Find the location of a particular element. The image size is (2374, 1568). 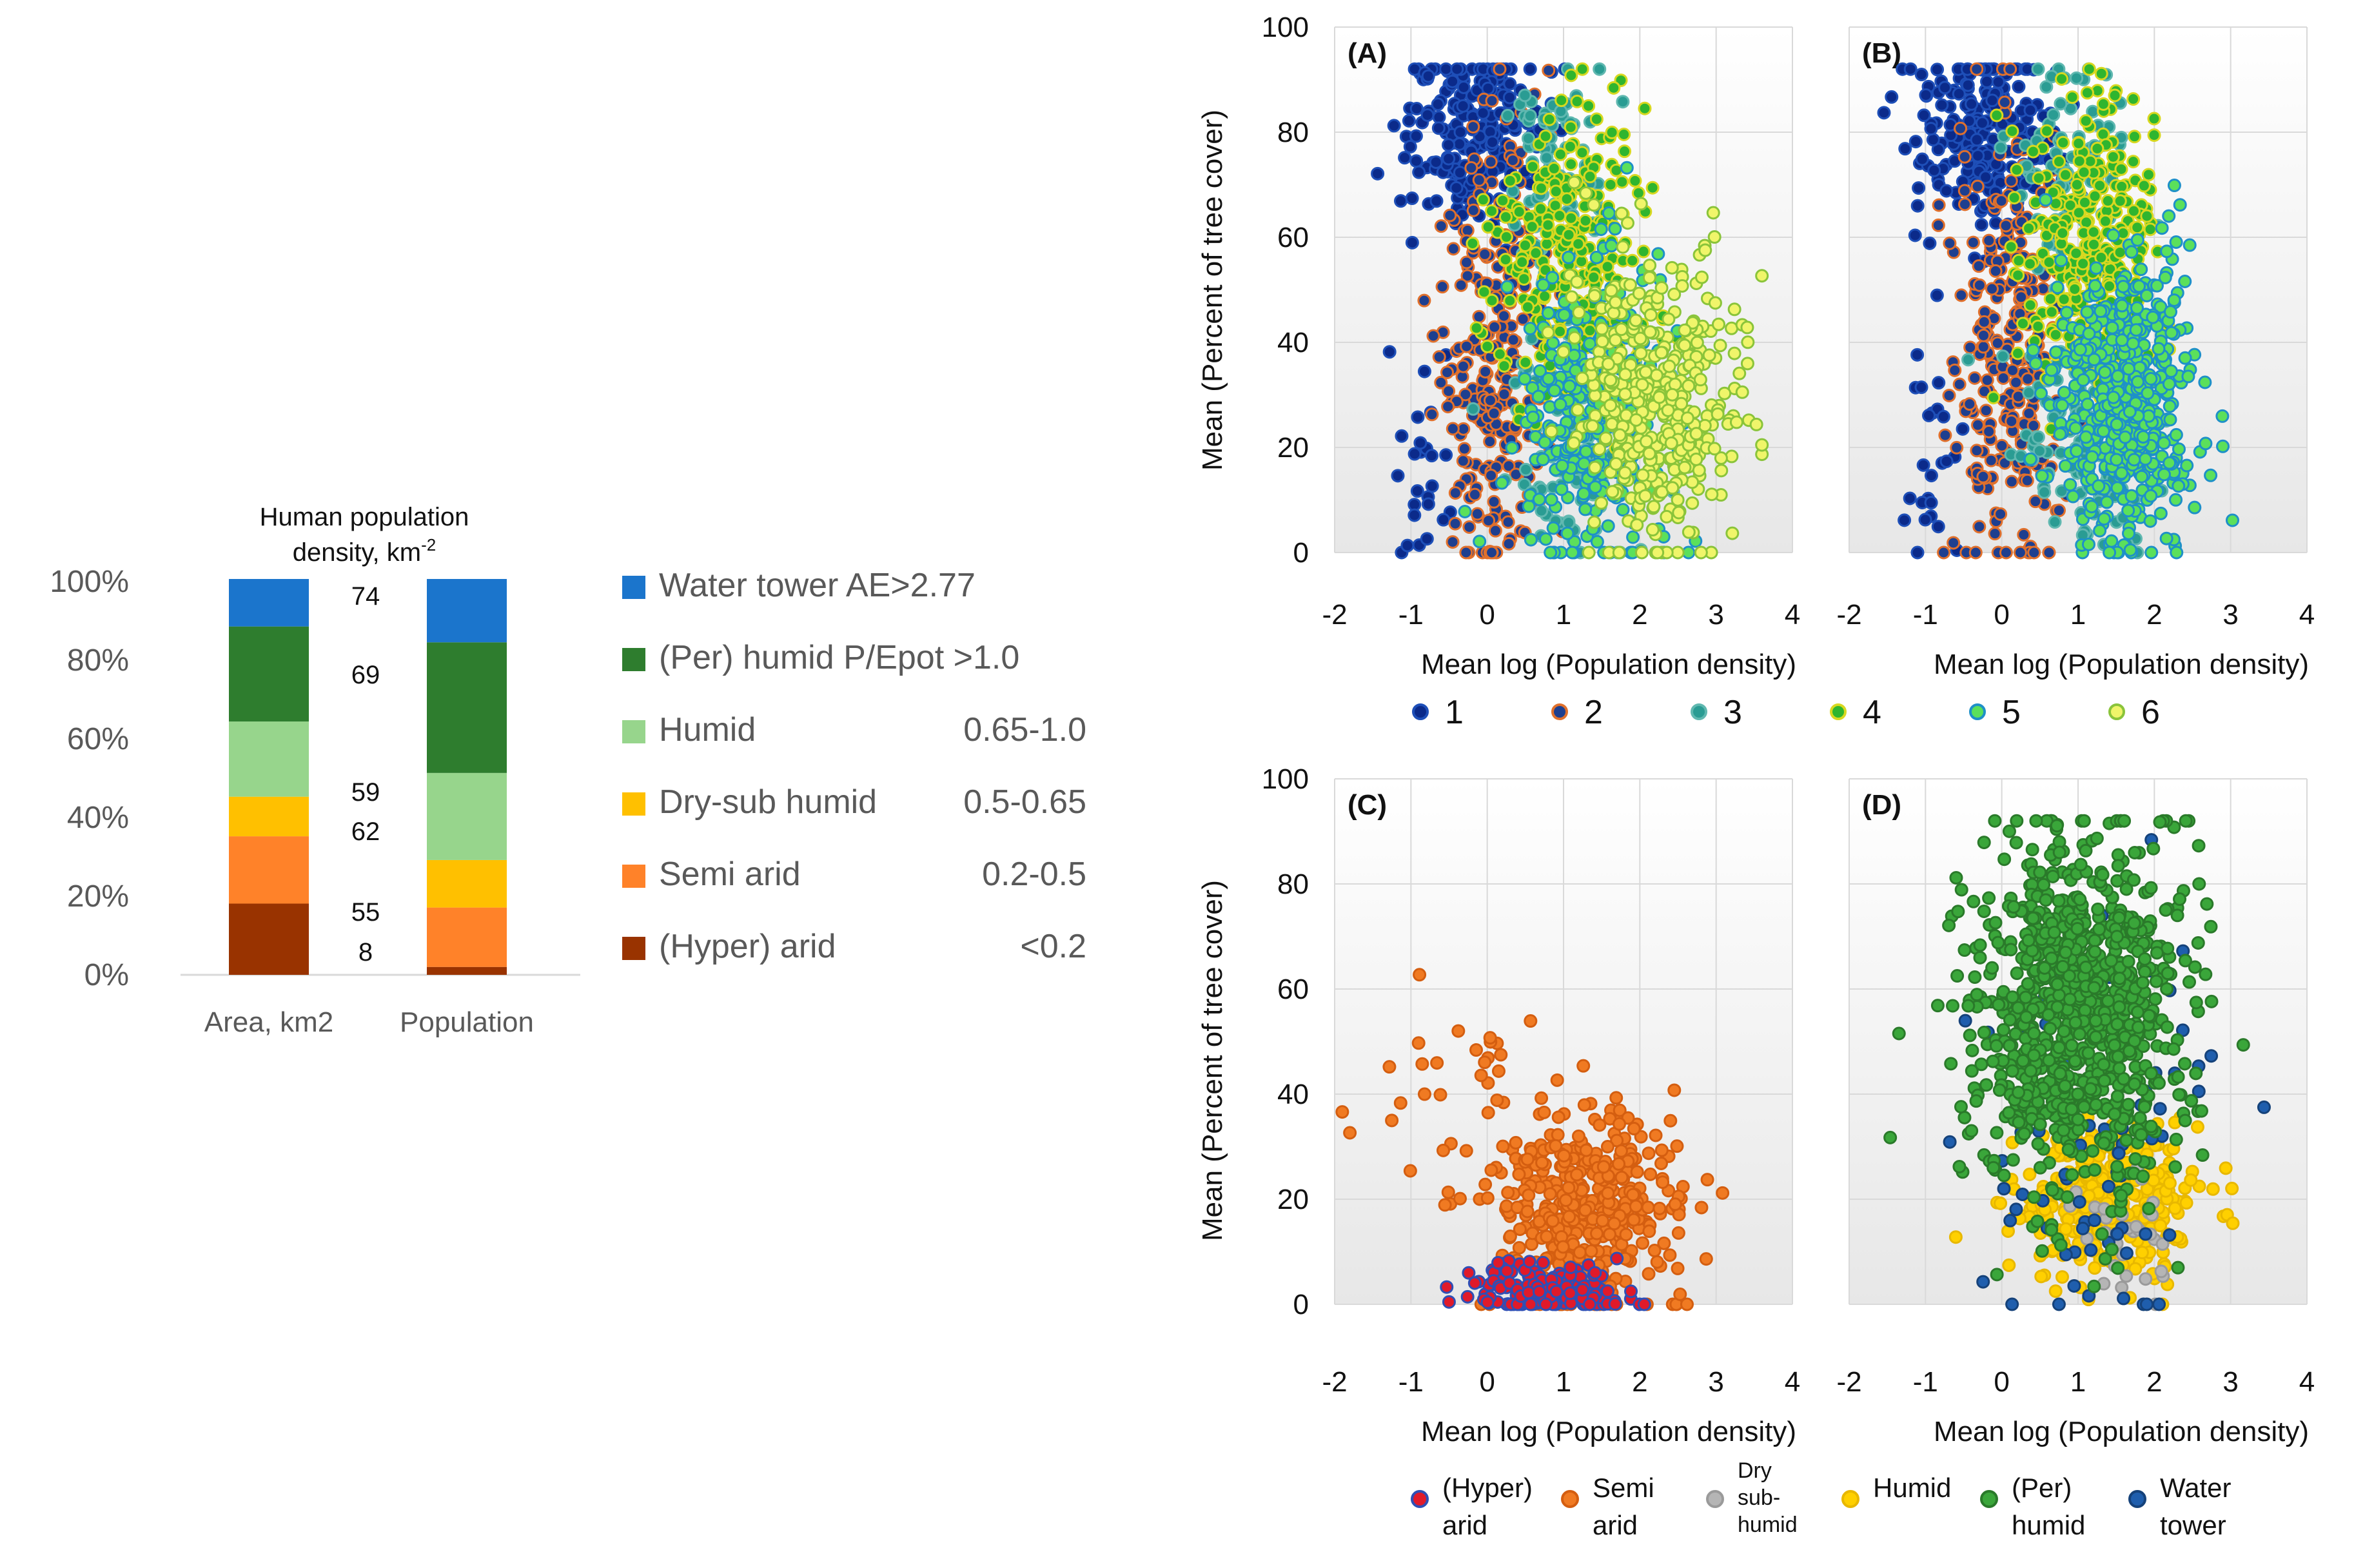

x-tick-label: 2 is located at coordinates (1639, 615).